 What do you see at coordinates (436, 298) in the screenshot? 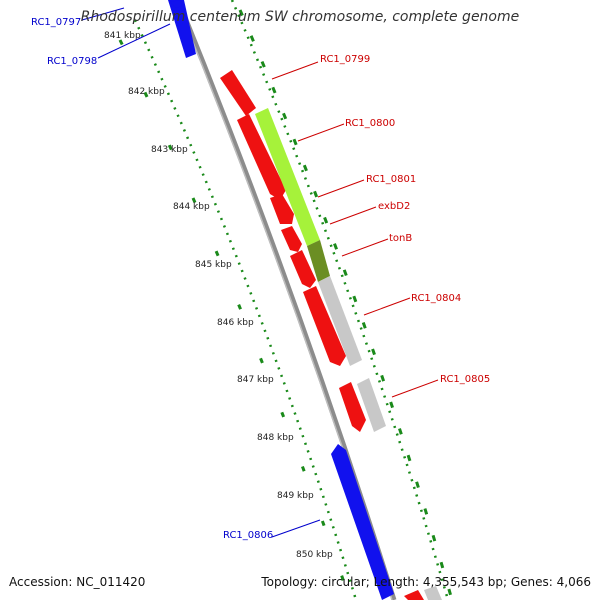
I see `label-rc1-0804: RC1_0804` at bounding box center [436, 298].